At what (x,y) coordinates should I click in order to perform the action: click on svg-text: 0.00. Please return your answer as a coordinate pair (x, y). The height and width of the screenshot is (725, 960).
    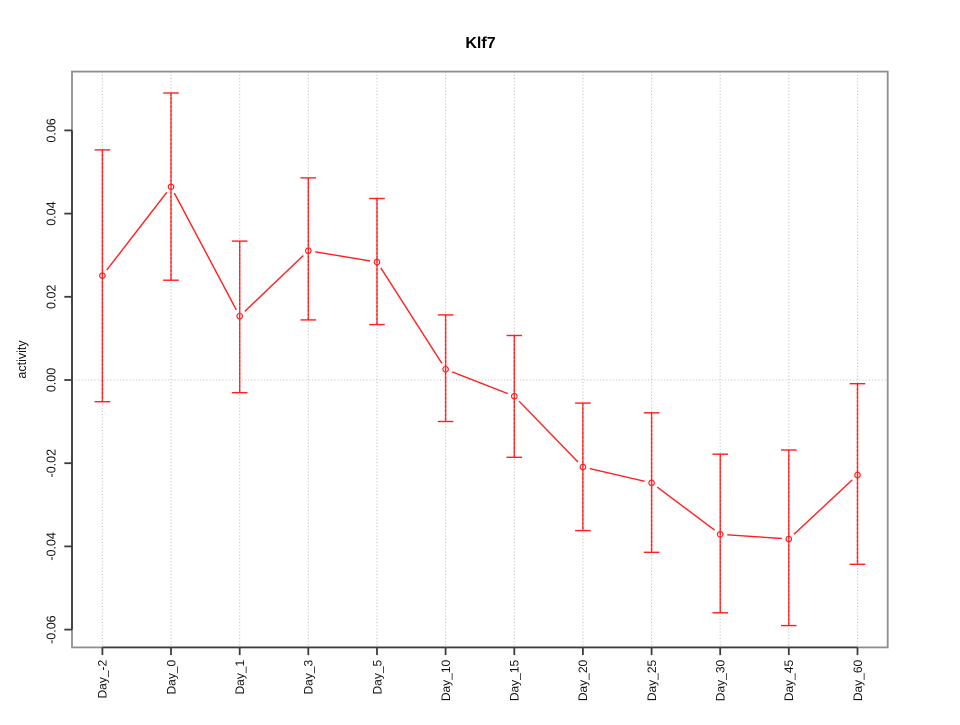
    Looking at the image, I should click on (51, 380).